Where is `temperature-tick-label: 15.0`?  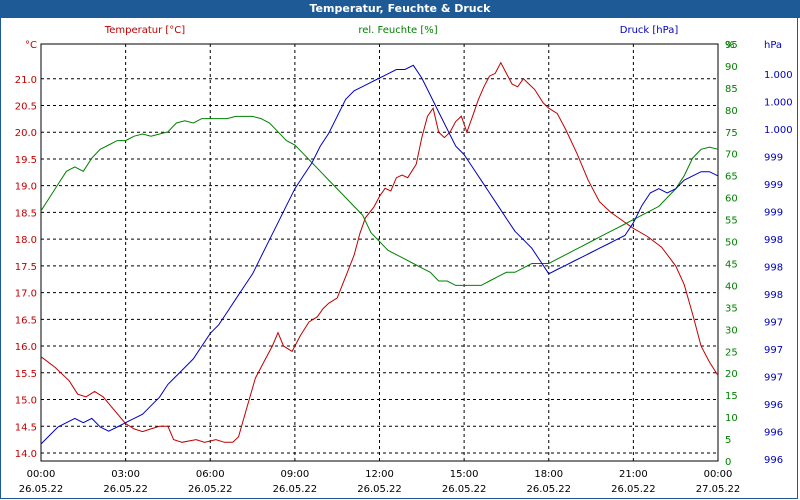
temperature-tick-label: 15.0 is located at coordinates (26, 401).